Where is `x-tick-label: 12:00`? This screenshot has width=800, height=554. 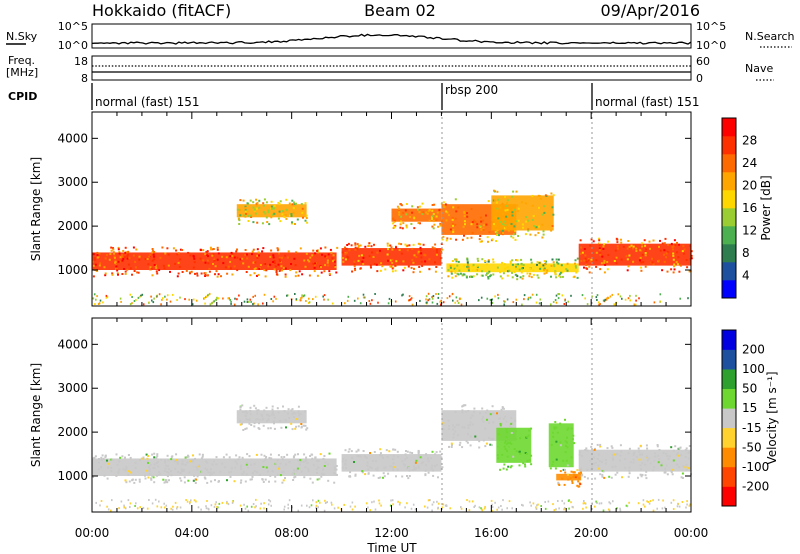
x-tick-label: 12:00 is located at coordinates (391, 533).